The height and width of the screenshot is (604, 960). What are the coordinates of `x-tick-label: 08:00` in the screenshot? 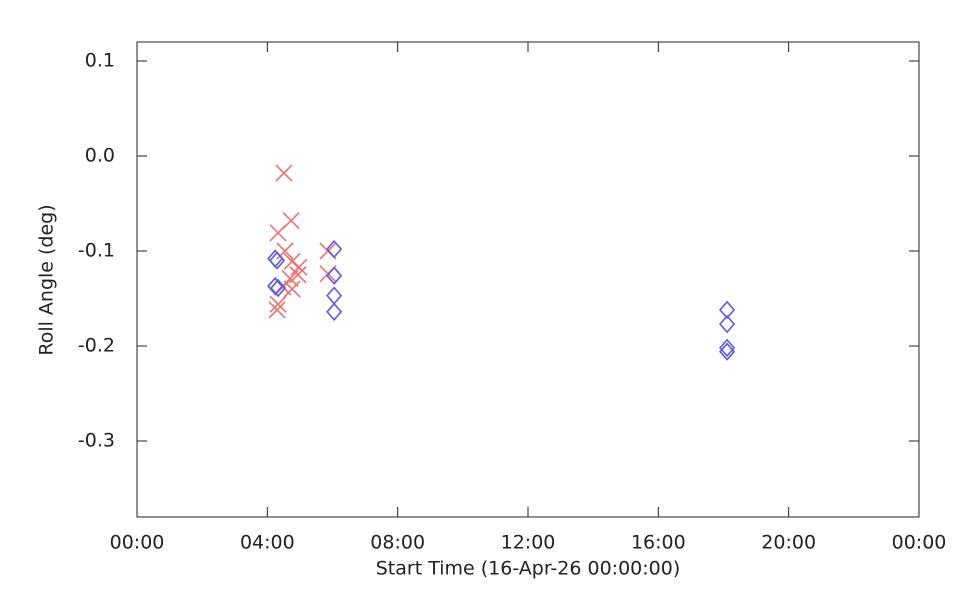 It's located at (397, 543).